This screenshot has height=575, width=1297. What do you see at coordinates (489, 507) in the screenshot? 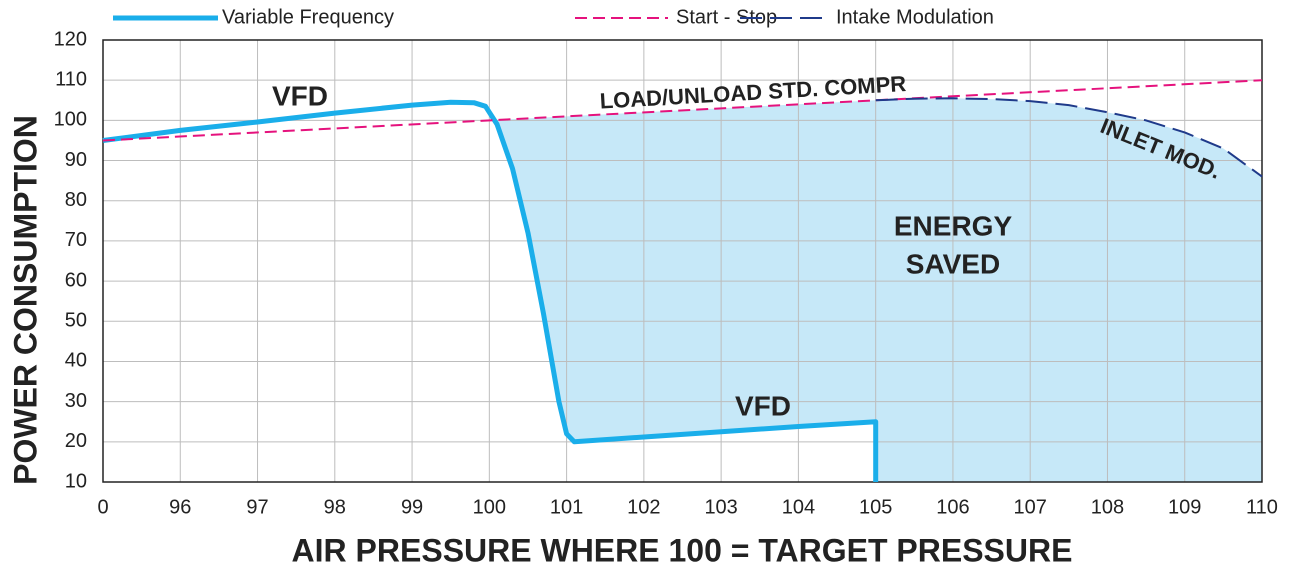
I see `x-tick-label: 100` at bounding box center [489, 507].